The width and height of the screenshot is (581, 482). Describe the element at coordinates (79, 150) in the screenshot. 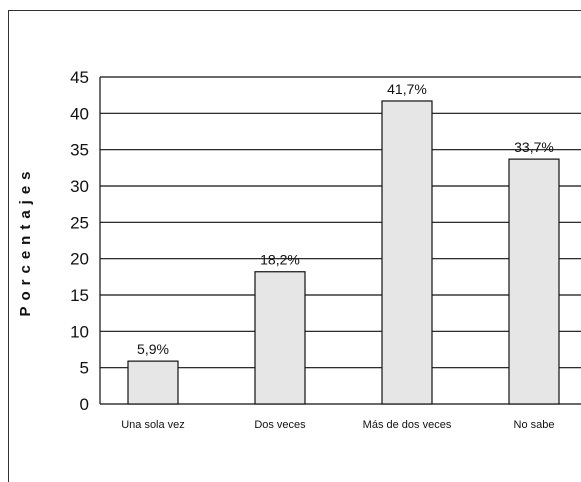

I see `y-tick-label: 35` at that location.